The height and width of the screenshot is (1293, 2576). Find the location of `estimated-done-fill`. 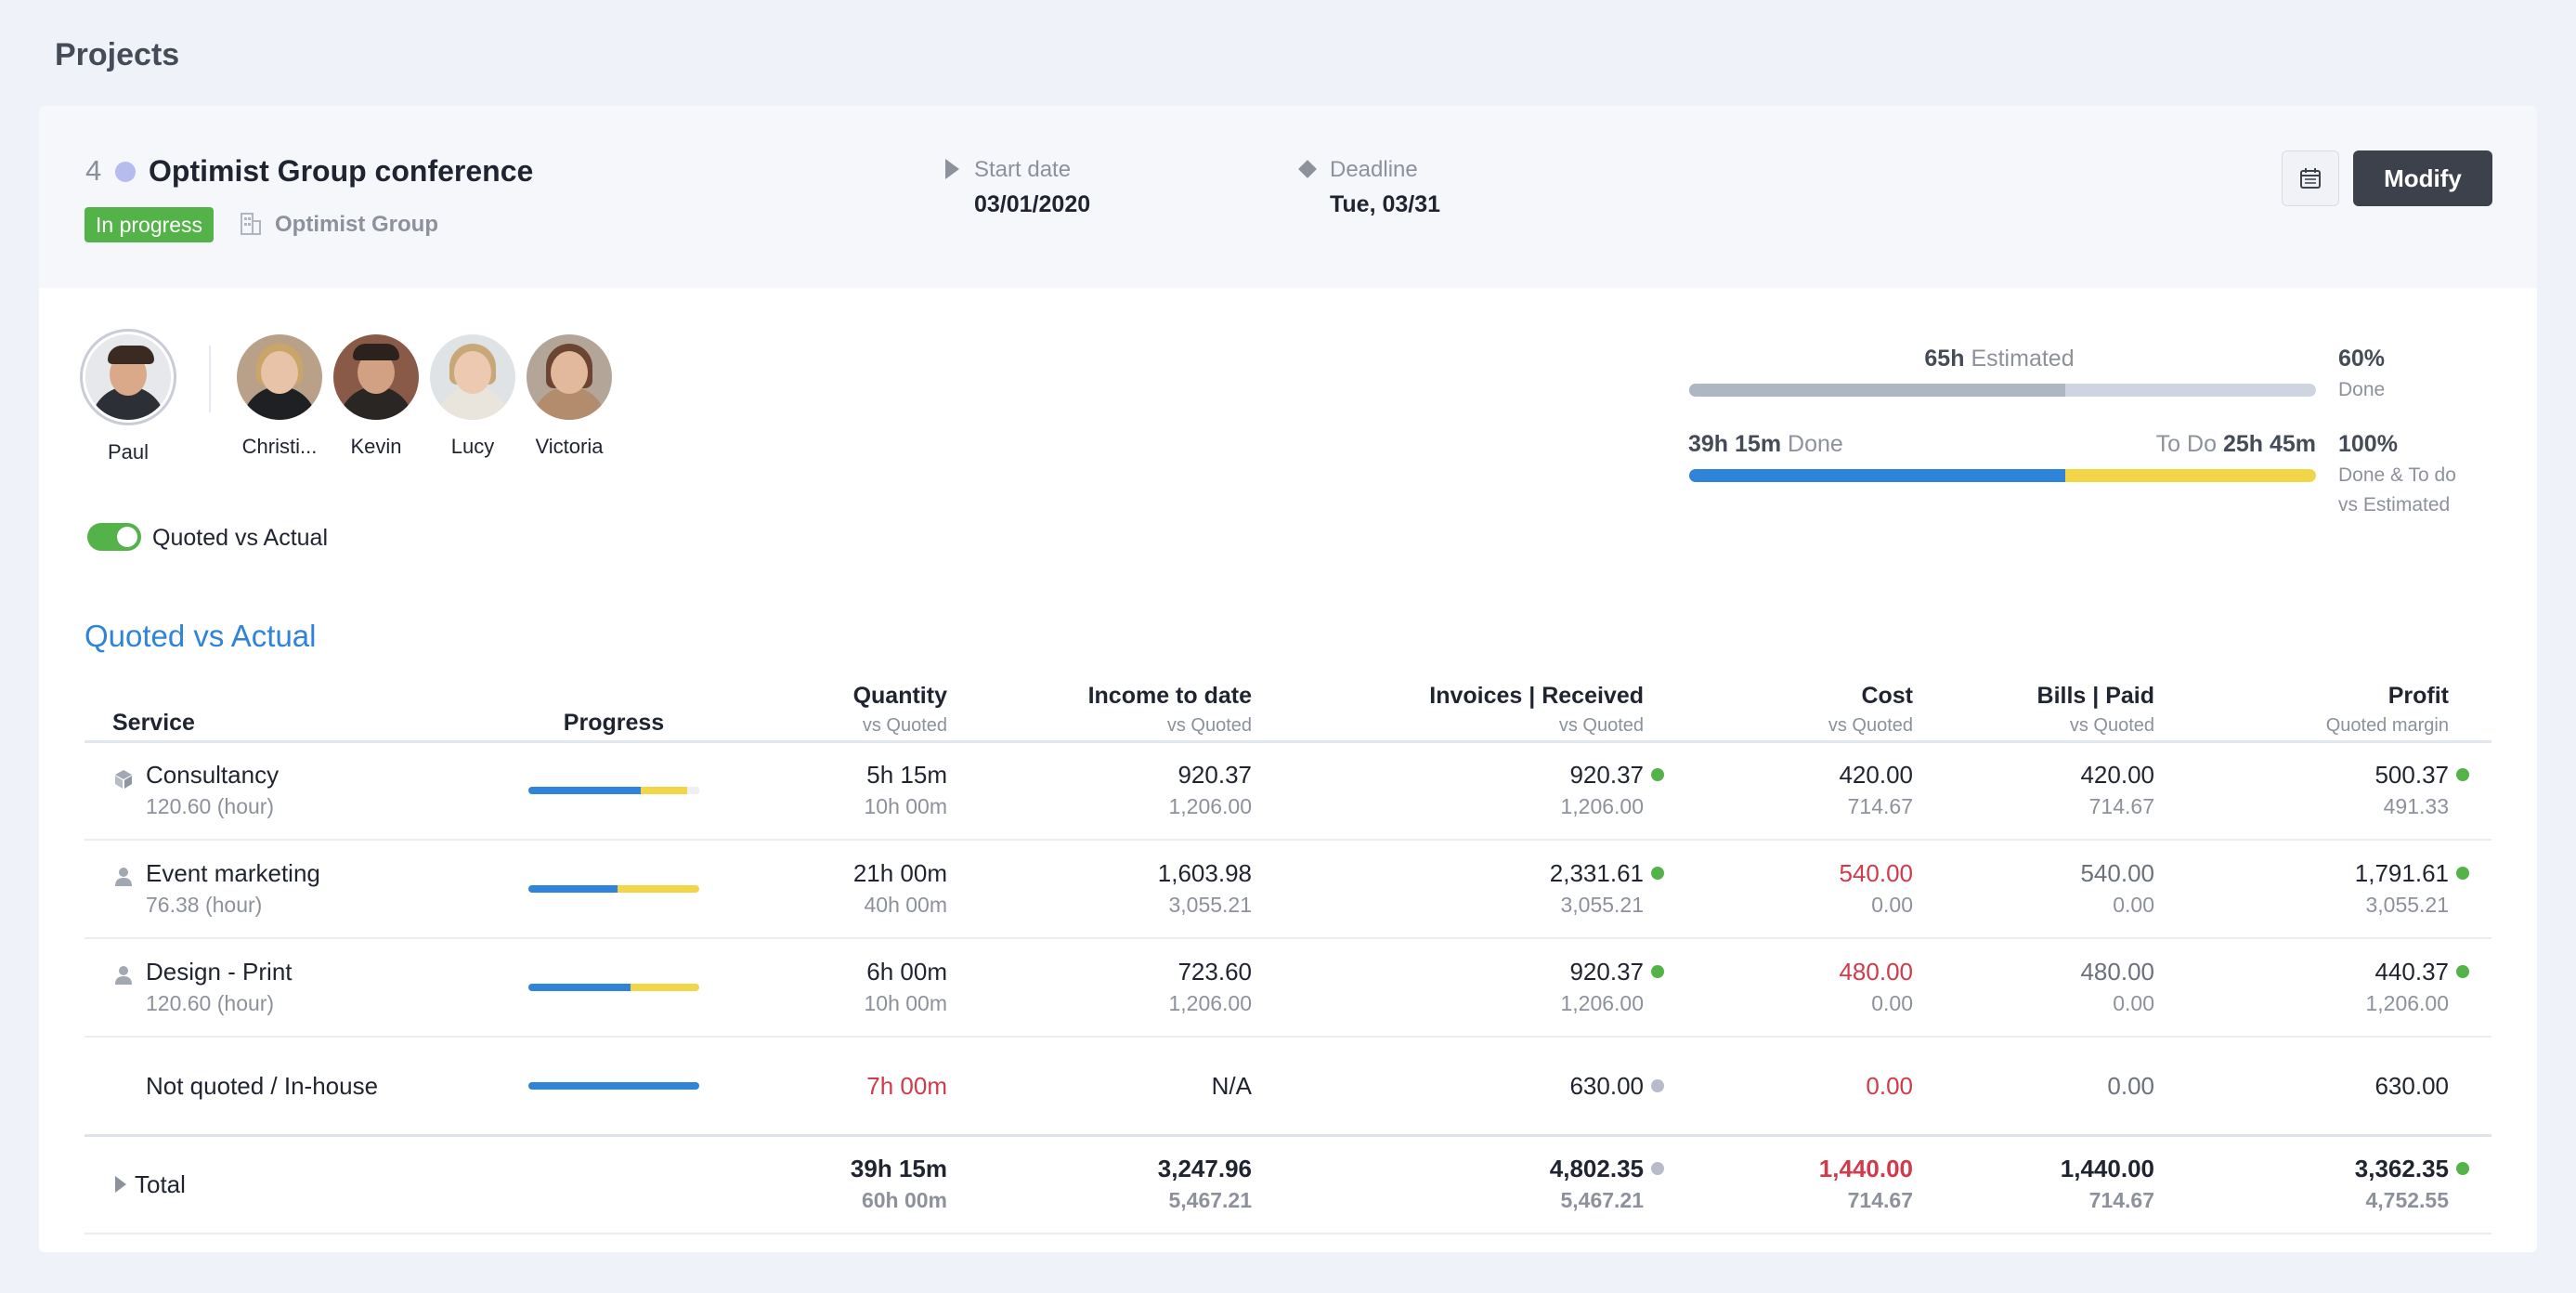

estimated-done-fill is located at coordinates (1877, 390).